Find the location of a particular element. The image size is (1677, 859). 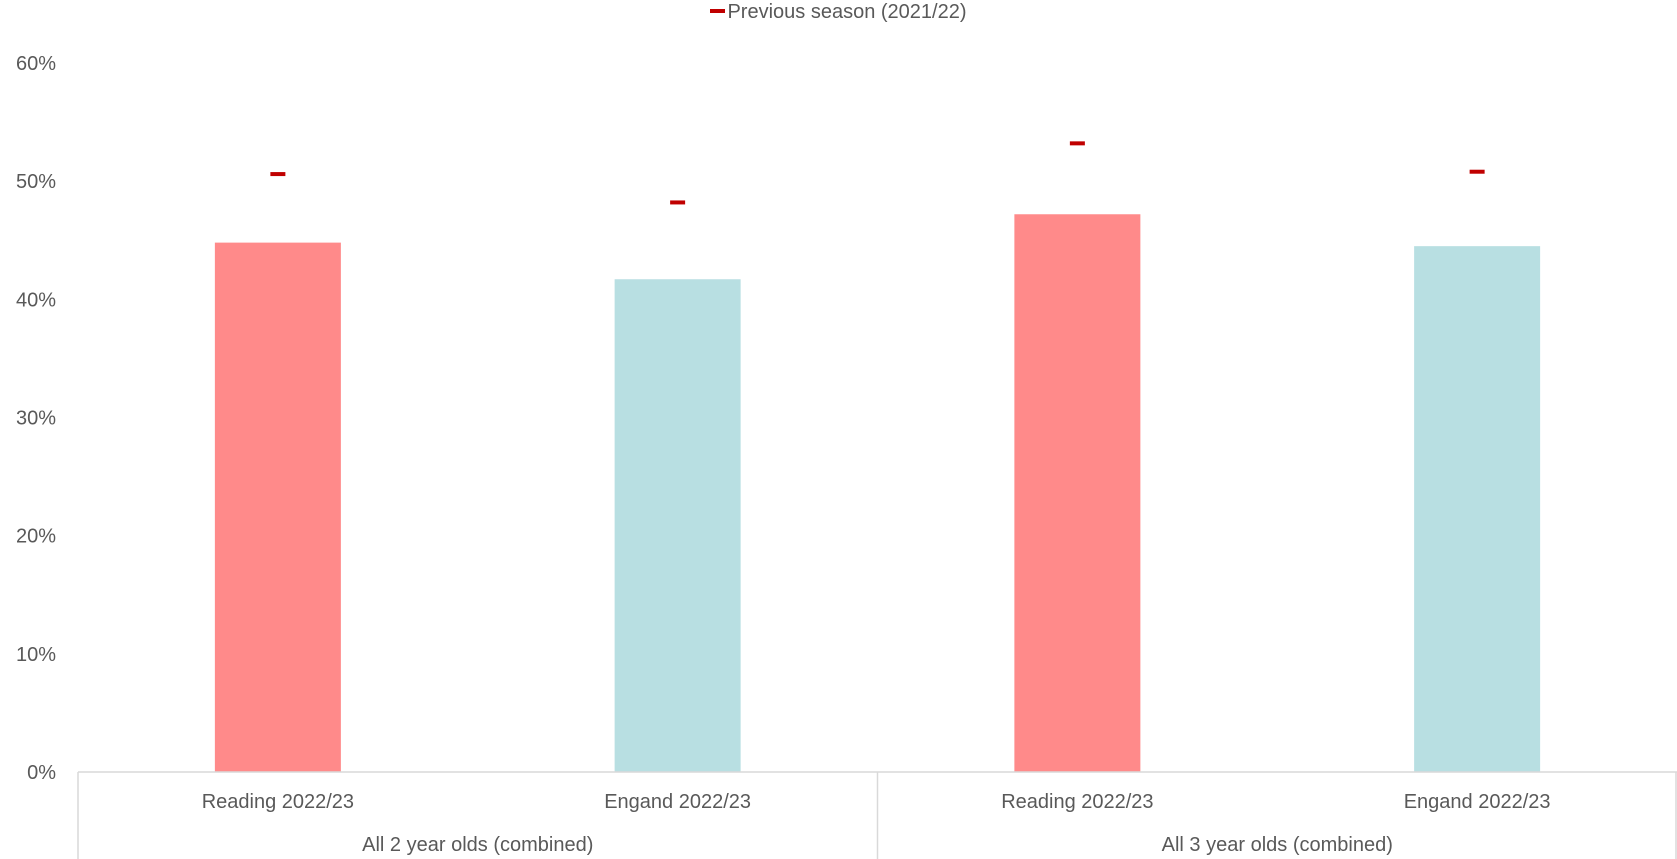

y-tick-label: 50% is located at coordinates (36, 182).